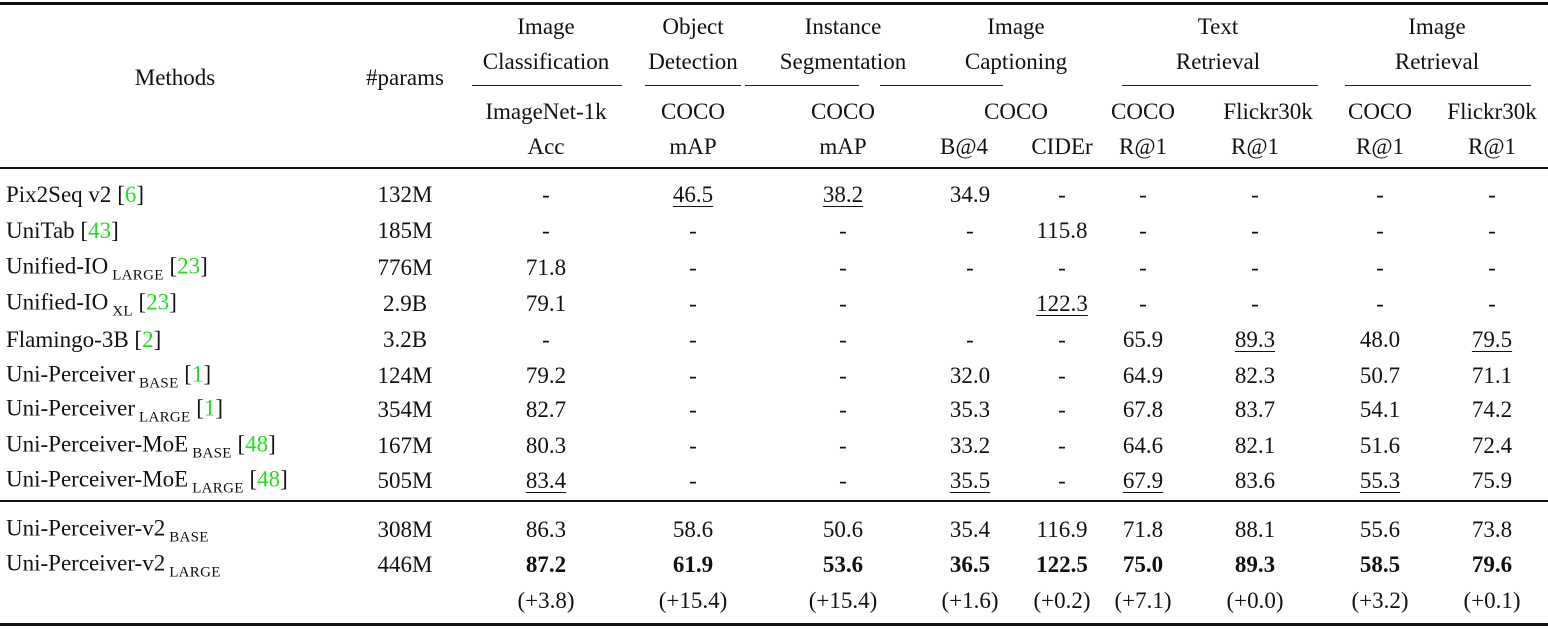  What do you see at coordinates (405, 529) in the screenshot?
I see `params-value: 308M` at bounding box center [405, 529].